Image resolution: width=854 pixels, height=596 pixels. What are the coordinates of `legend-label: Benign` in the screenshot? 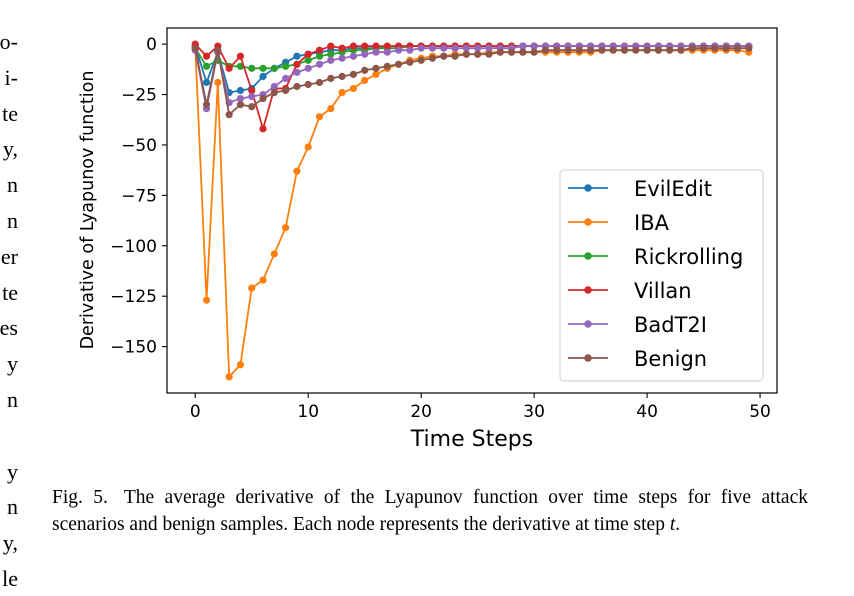 It's located at (670, 359).